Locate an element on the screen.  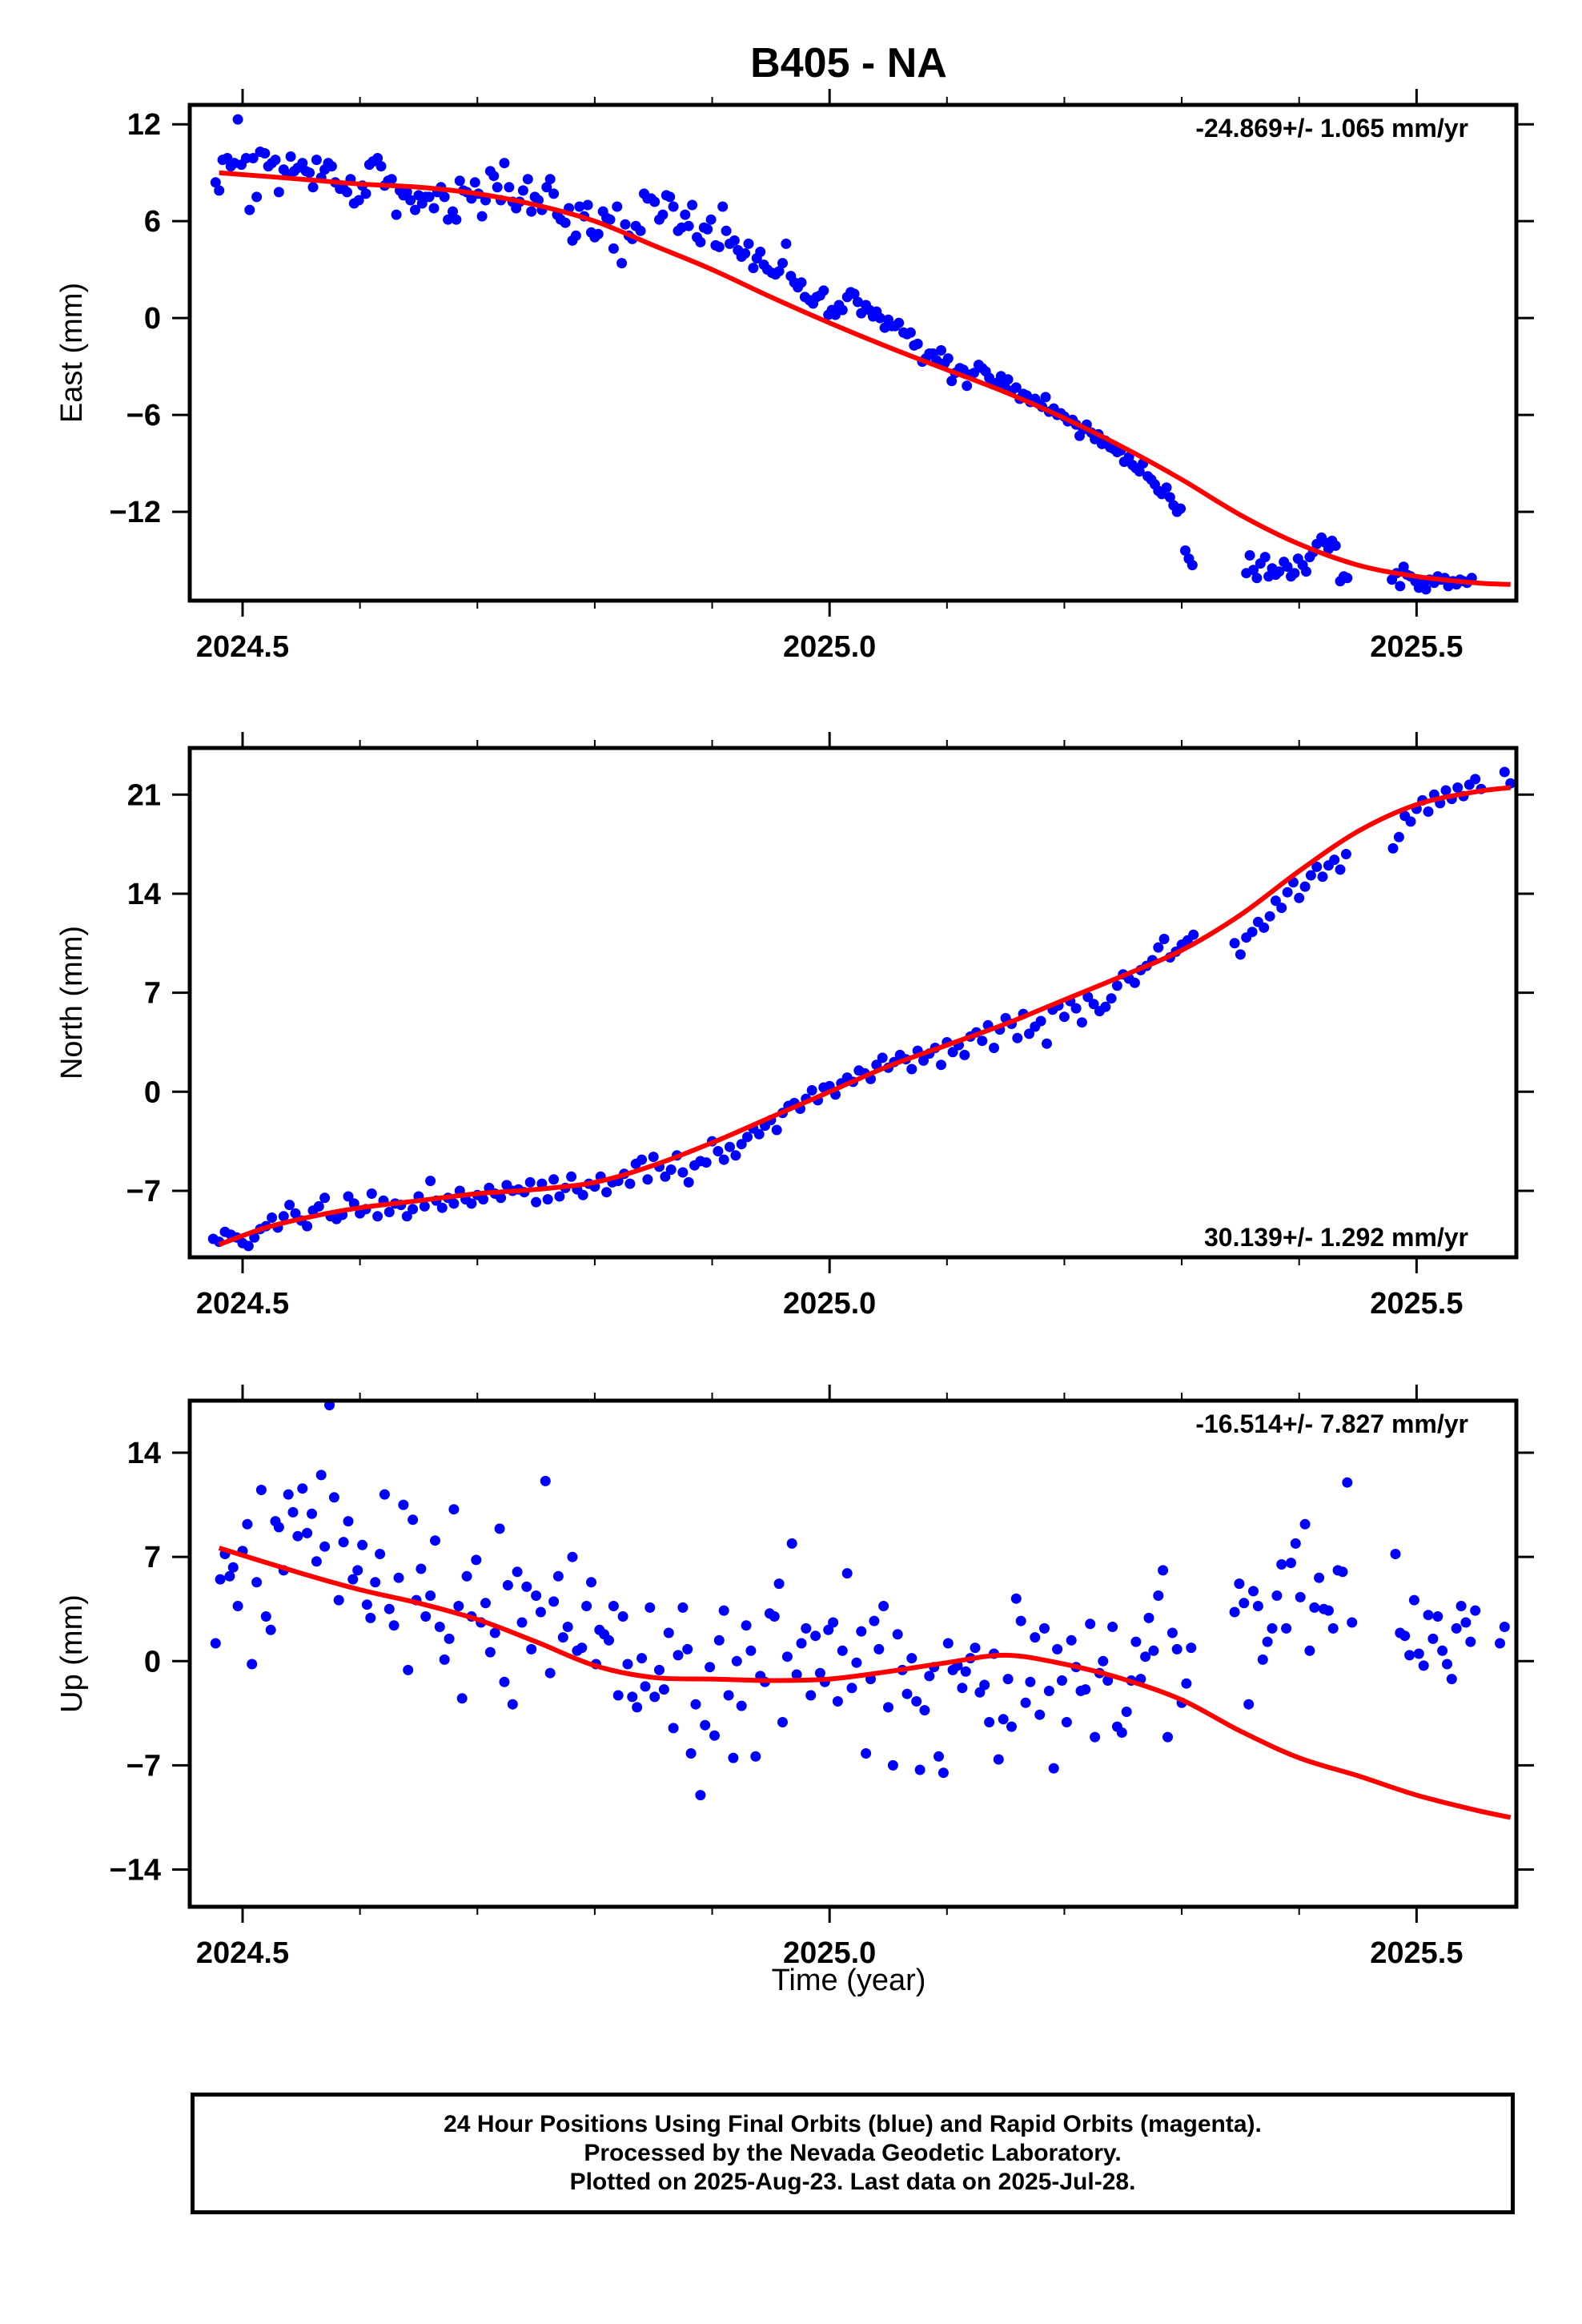
x-tick-label: 2024.5 is located at coordinates (242, 1304).